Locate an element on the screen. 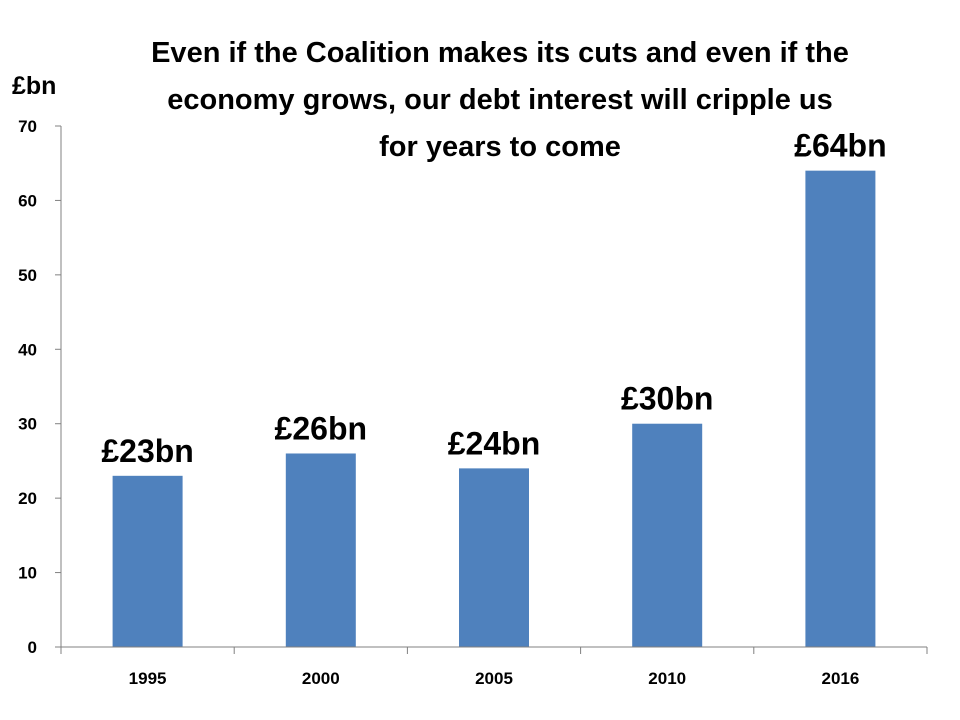  data-label-2016: £64bn is located at coordinates (840, 146).